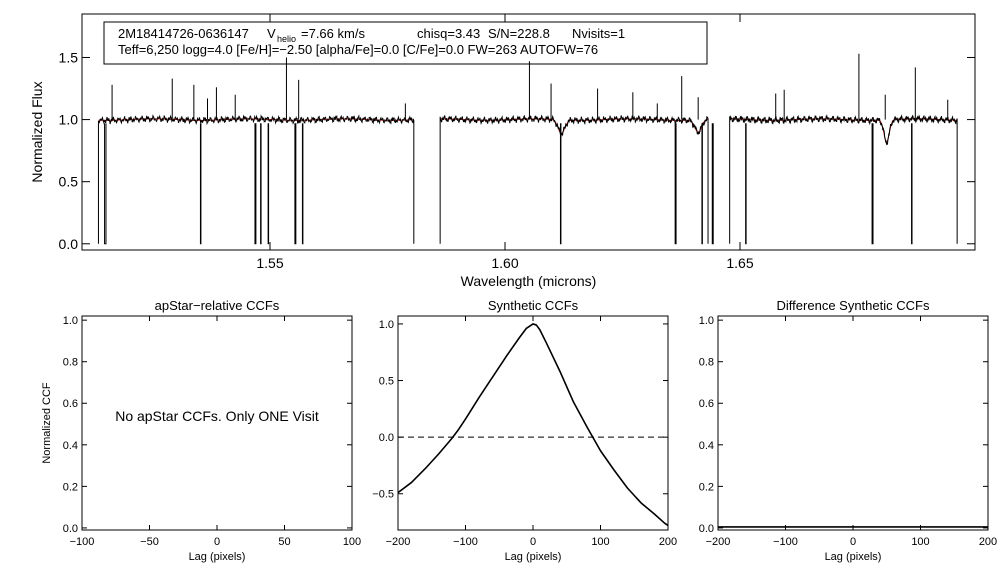  What do you see at coordinates (149, 542) in the screenshot?
I see `x-tick-label: −50` at bounding box center [149, 542].